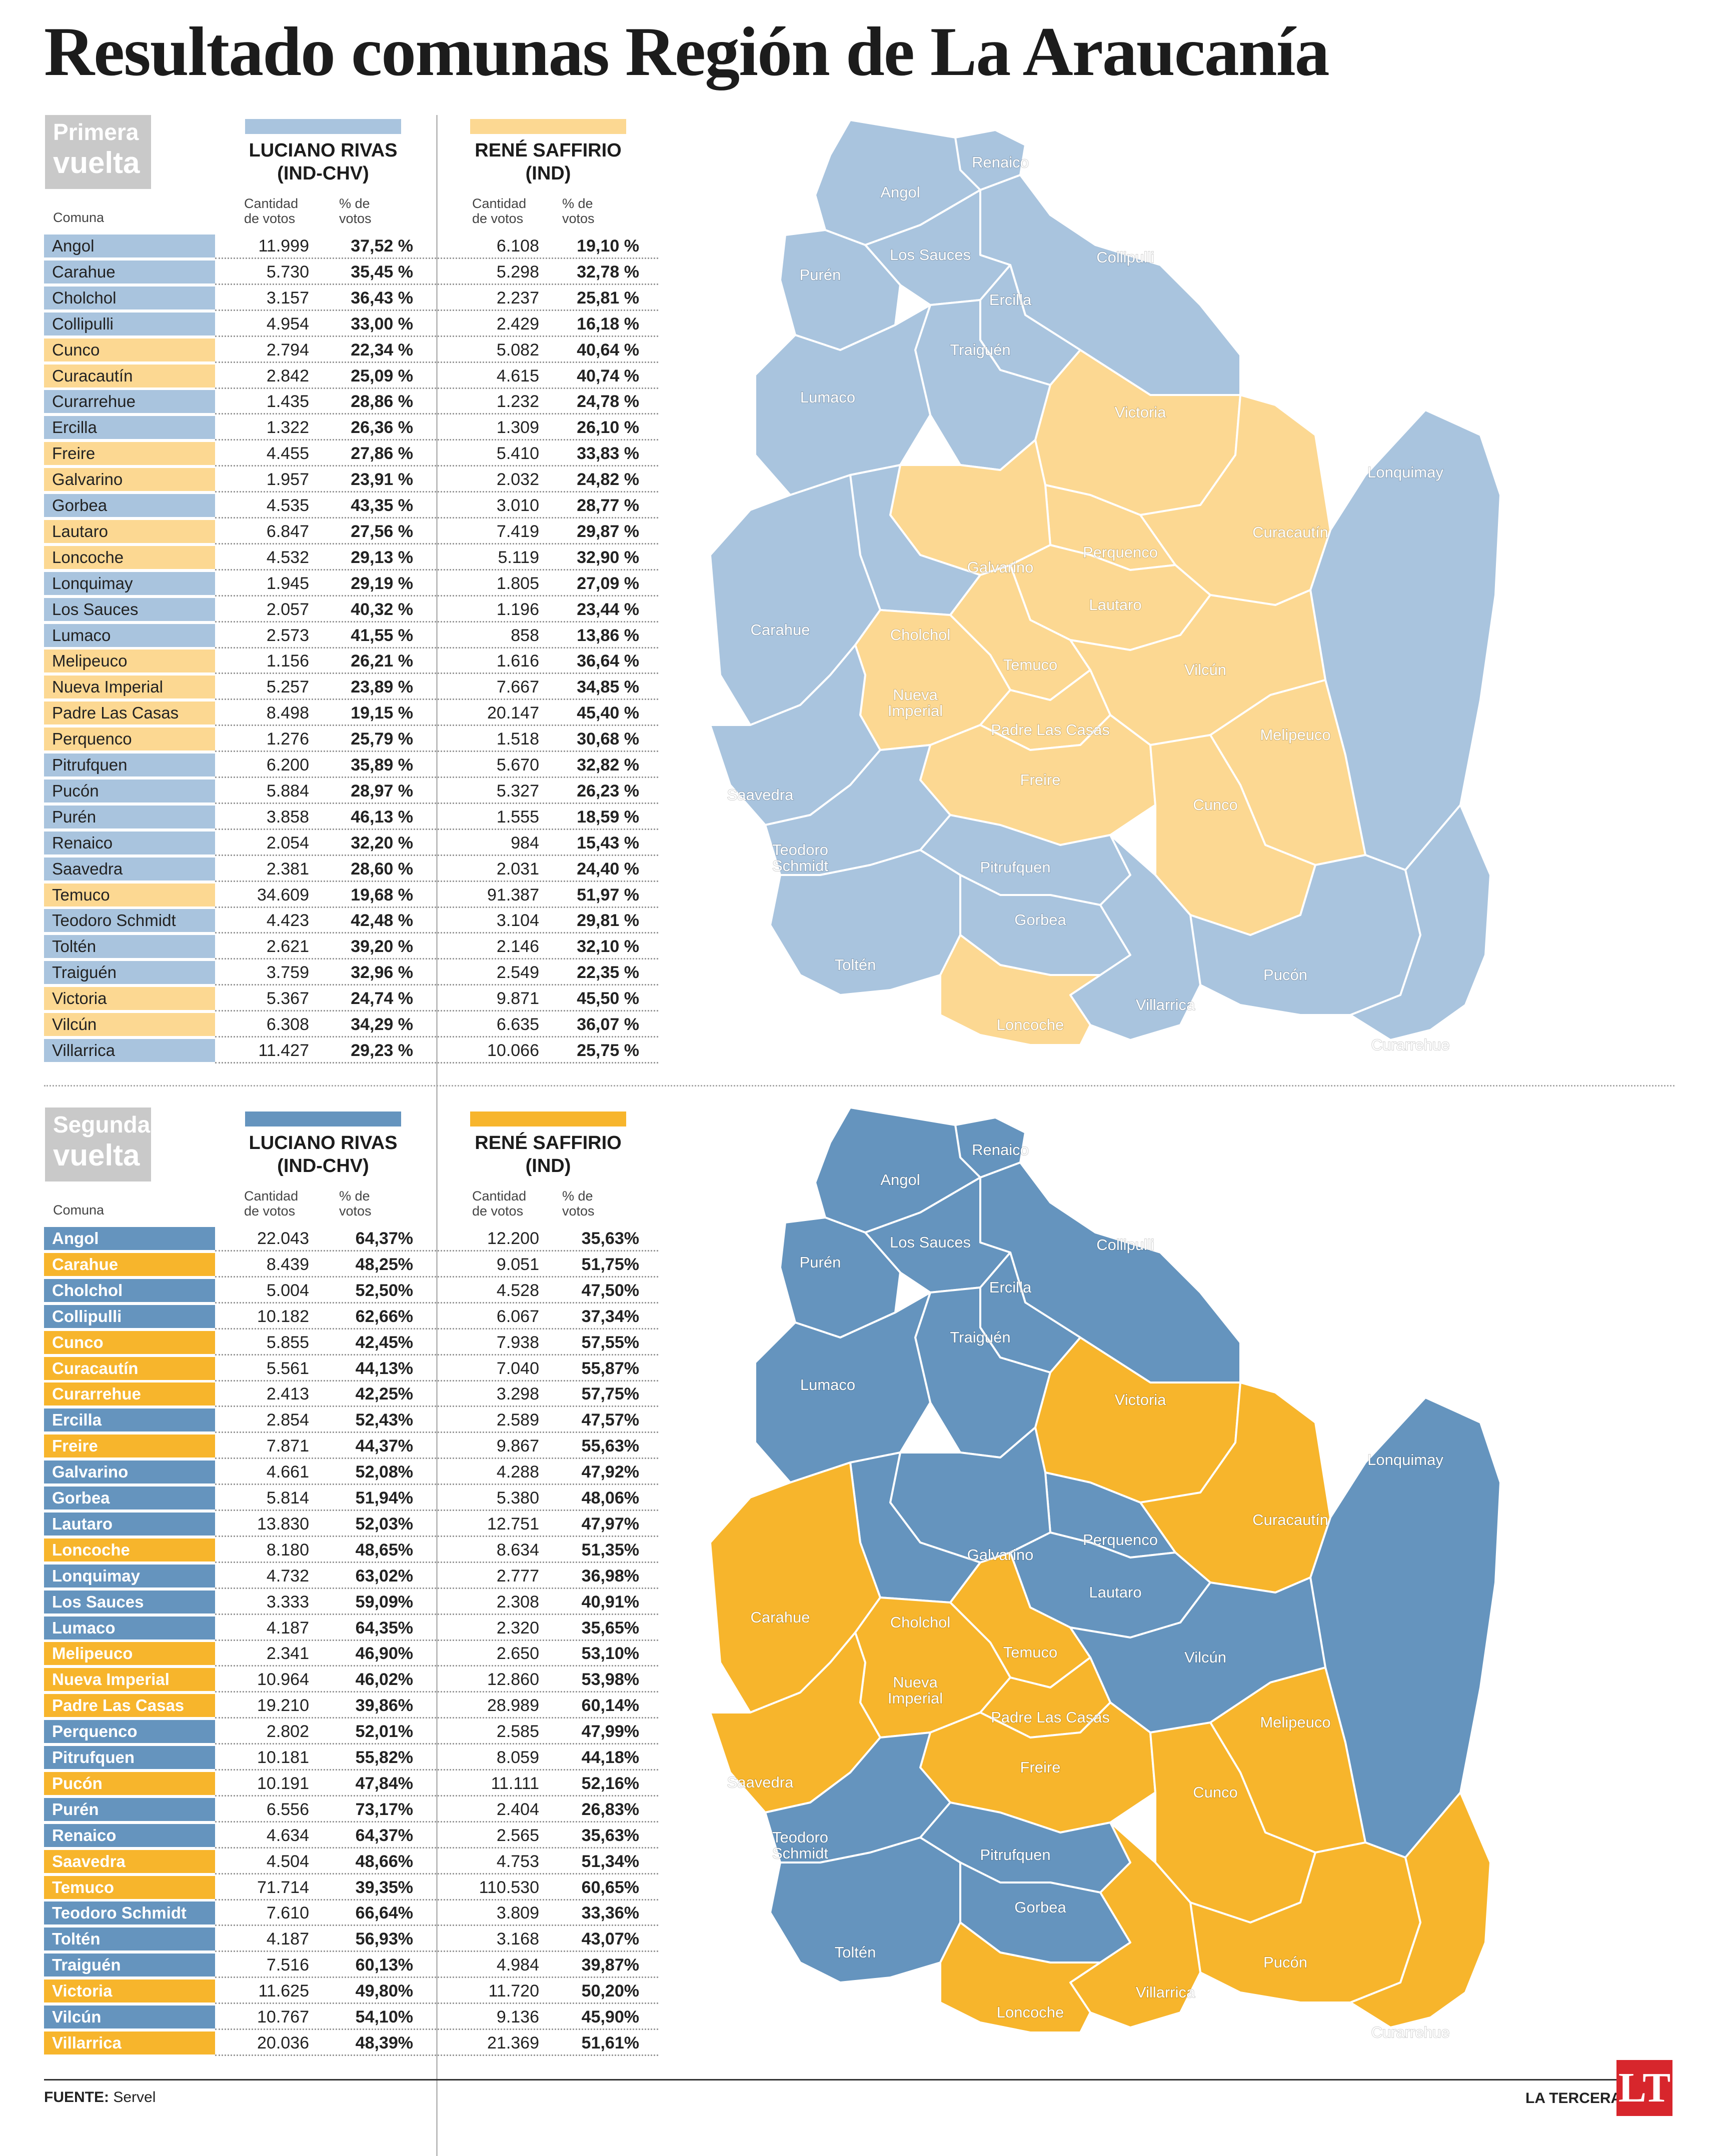 This screenshot has height=2156, width=1736. What do you see at coordinates (287, 1965) in the screenshot?
I see `rivas-votes: 7.516` at bounding box center [287, 1965].